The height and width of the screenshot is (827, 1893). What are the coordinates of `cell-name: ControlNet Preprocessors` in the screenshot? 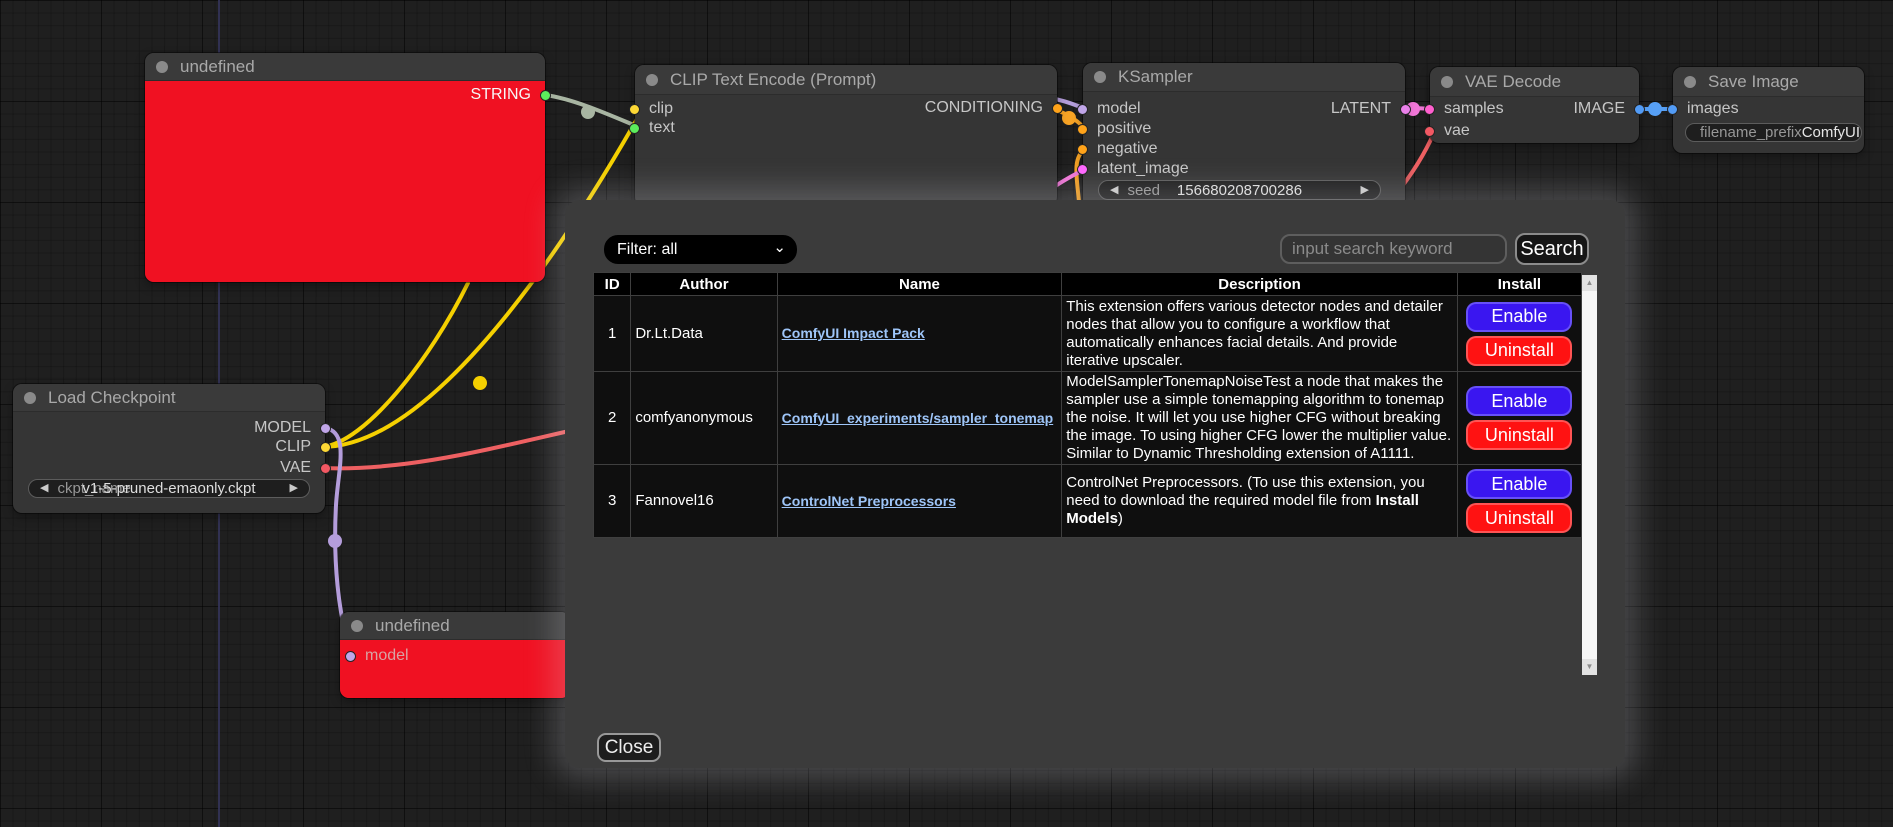 It's located at (919, 501).